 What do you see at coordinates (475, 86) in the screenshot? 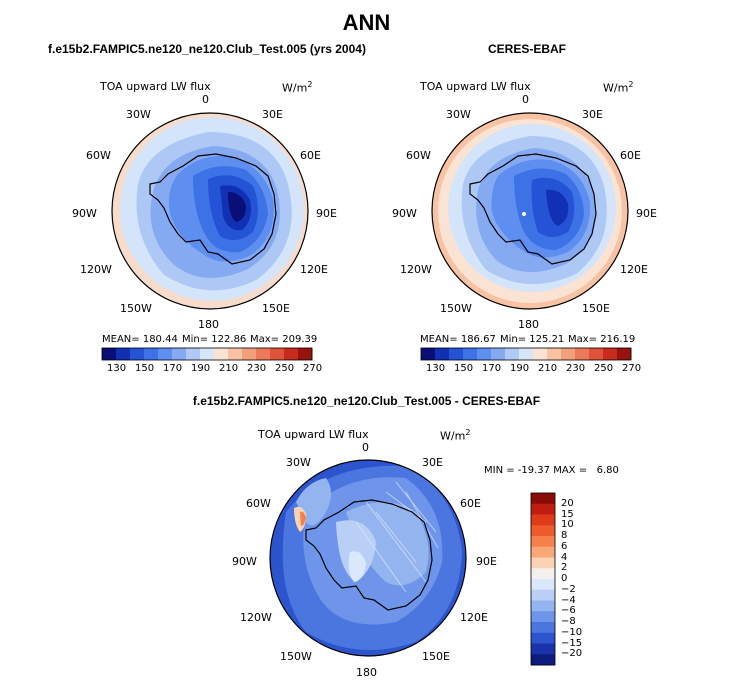
I see `obs-variable-label: TOA upward LW flux` at bounding box center [475, 86].